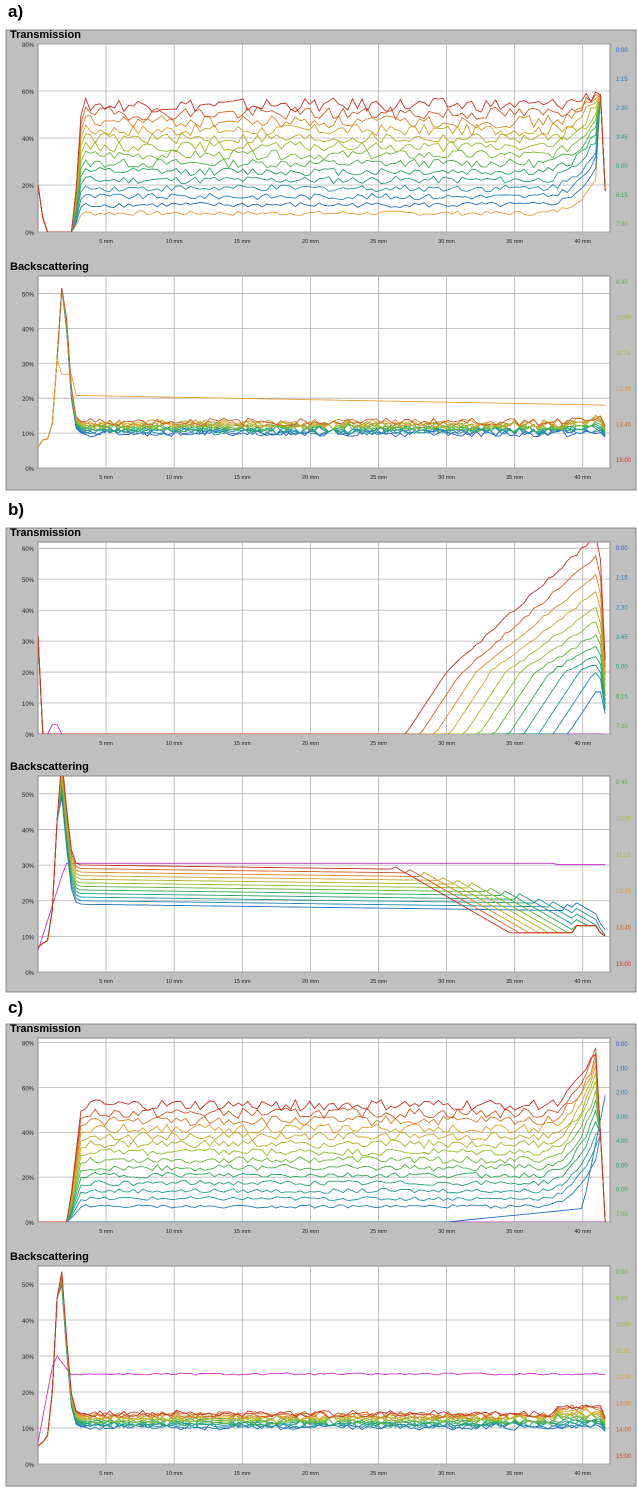 The height and width of the screenshot is (1490, 638). What do you see at coordinates (624, 965) in the screenshot?
I see `legend-label: 15:00` at bounding box center [624, 965].